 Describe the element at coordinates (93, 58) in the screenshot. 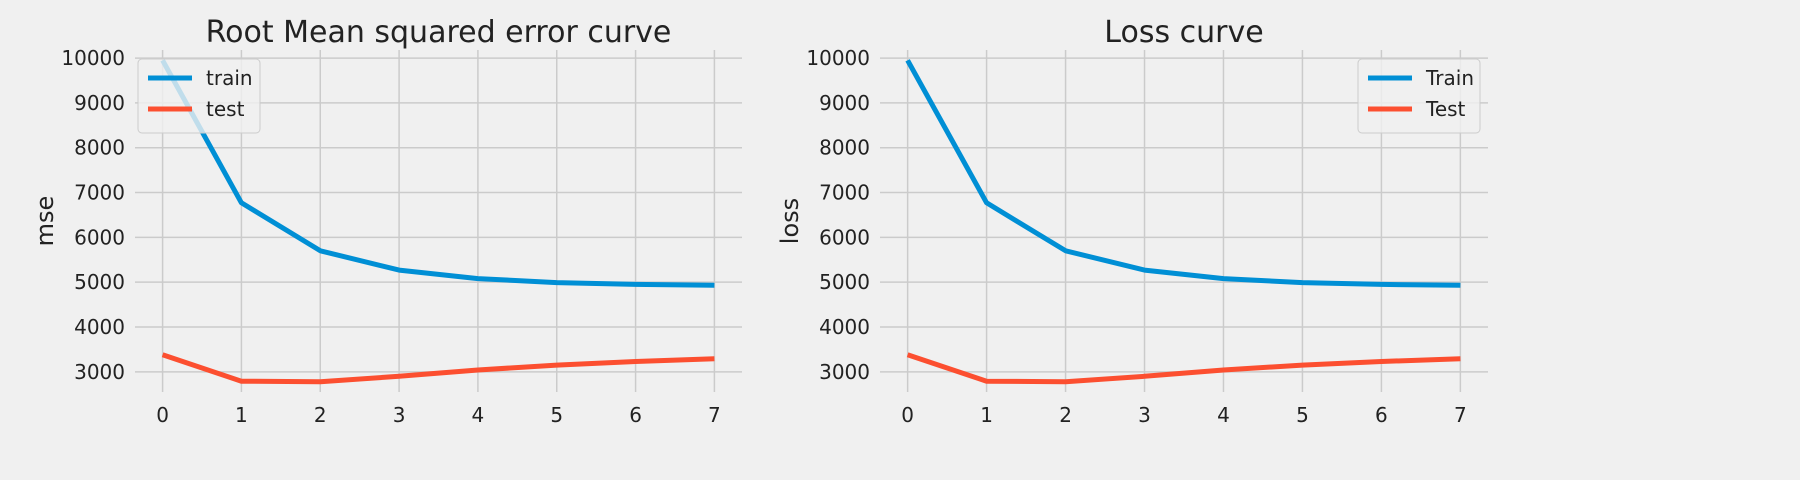

I see `rmse-y-tick-label: 10000` at that location.